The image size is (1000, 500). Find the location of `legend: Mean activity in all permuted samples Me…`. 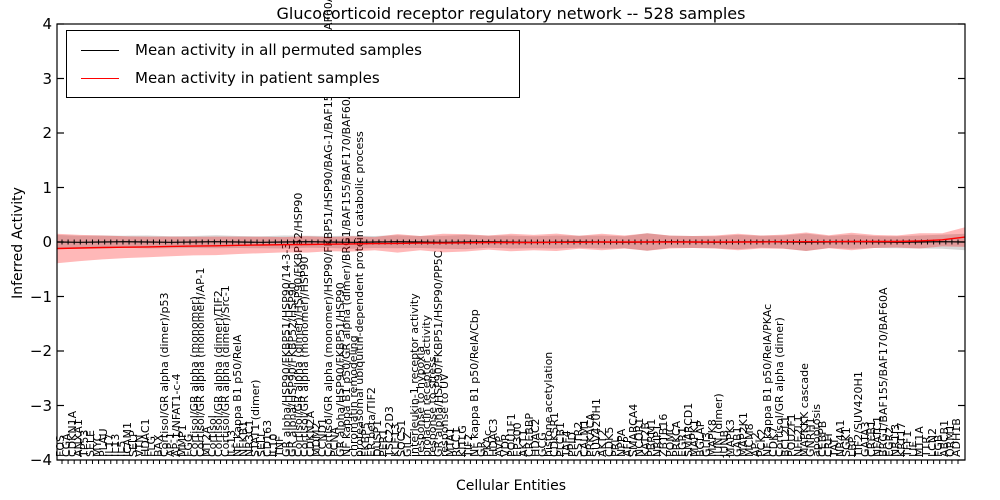

legend: Mean activity in all permuted samples Me… is located at coordinates (293, 64).